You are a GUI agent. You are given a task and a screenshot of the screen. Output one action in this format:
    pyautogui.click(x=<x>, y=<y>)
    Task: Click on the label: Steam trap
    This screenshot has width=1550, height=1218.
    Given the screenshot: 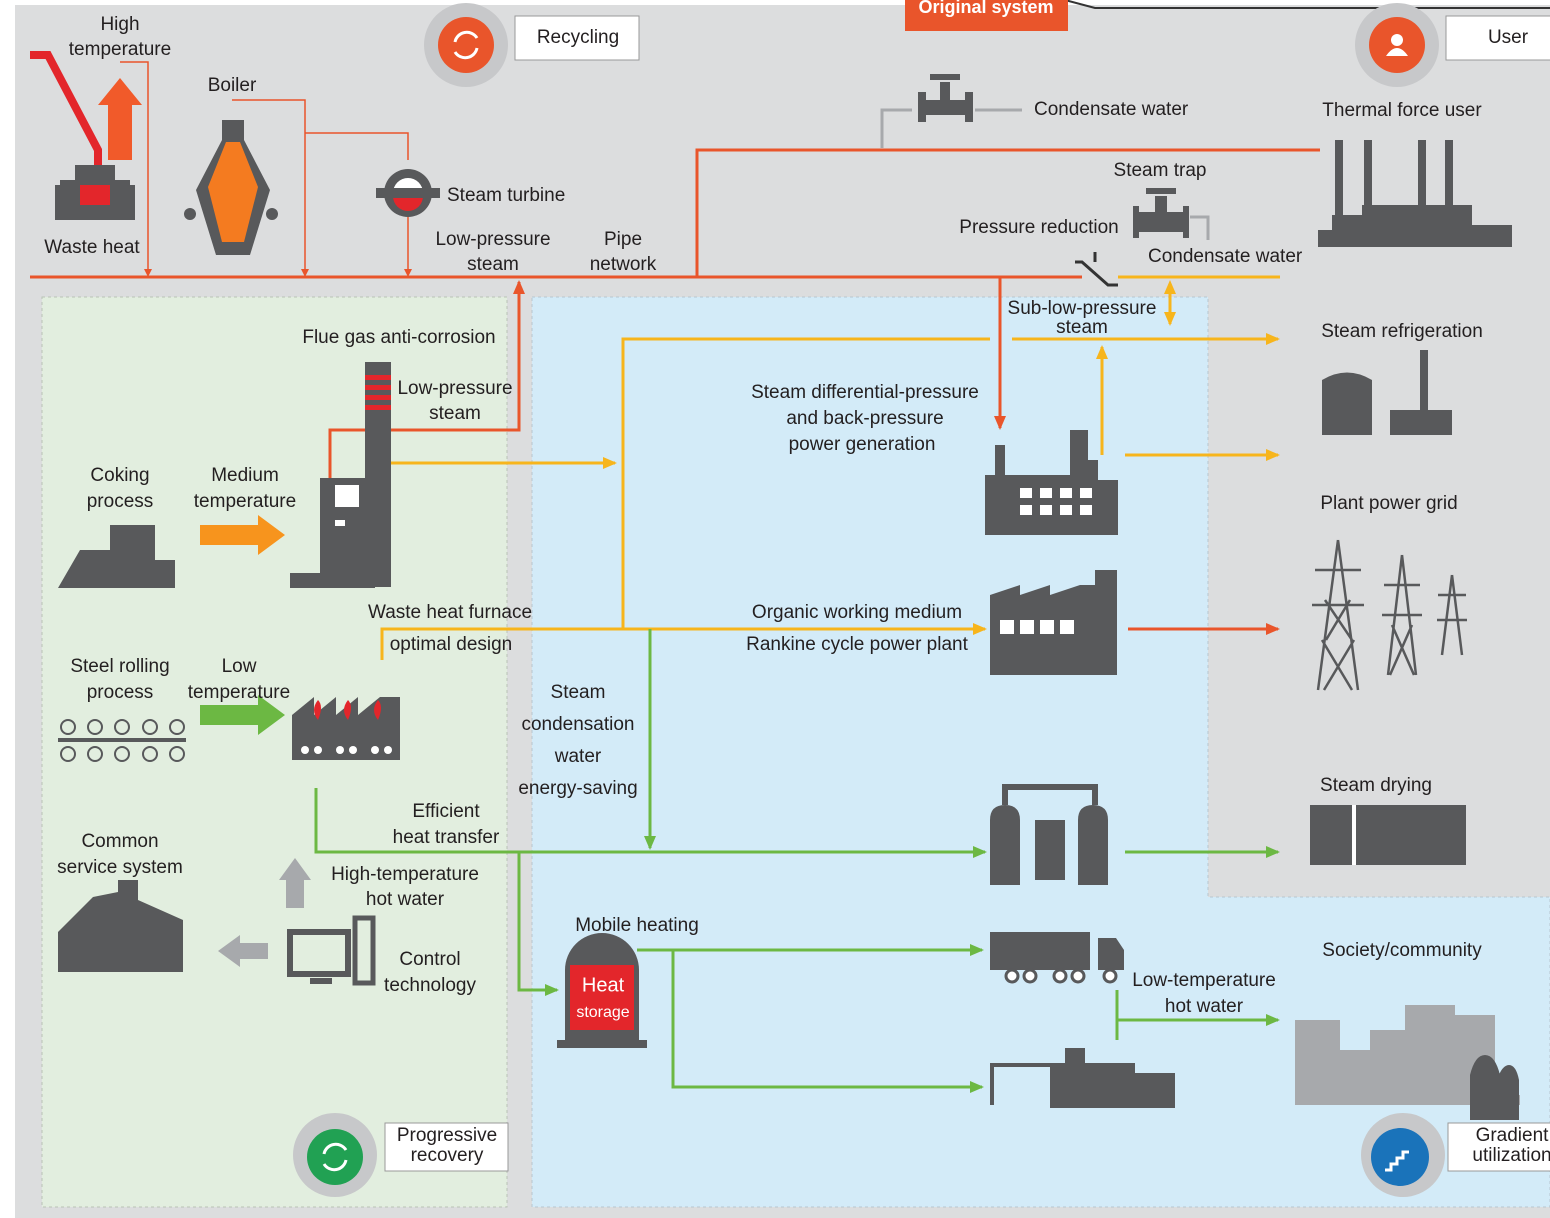 What is the action you would take?
    pyautogui.click(x=1160, y=170)
    